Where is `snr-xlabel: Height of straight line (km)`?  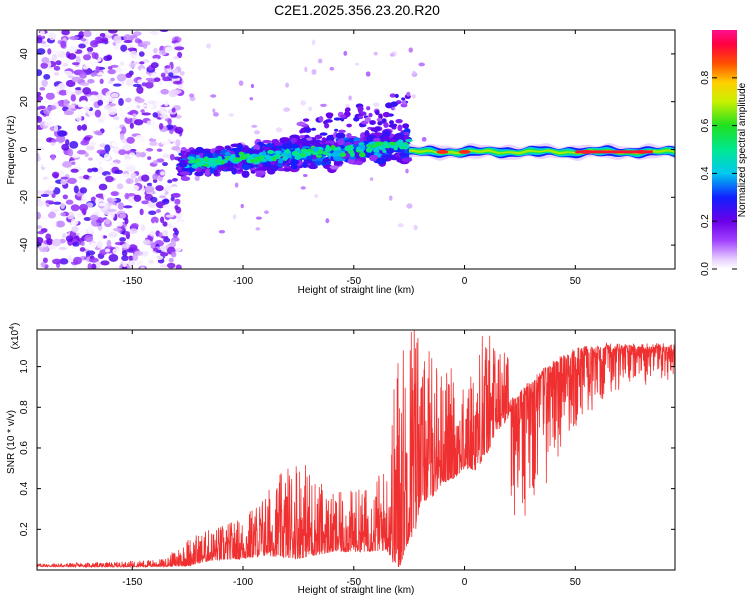
snr-xlabel: Height of straight line (km) is located at coordinates (356, 590).